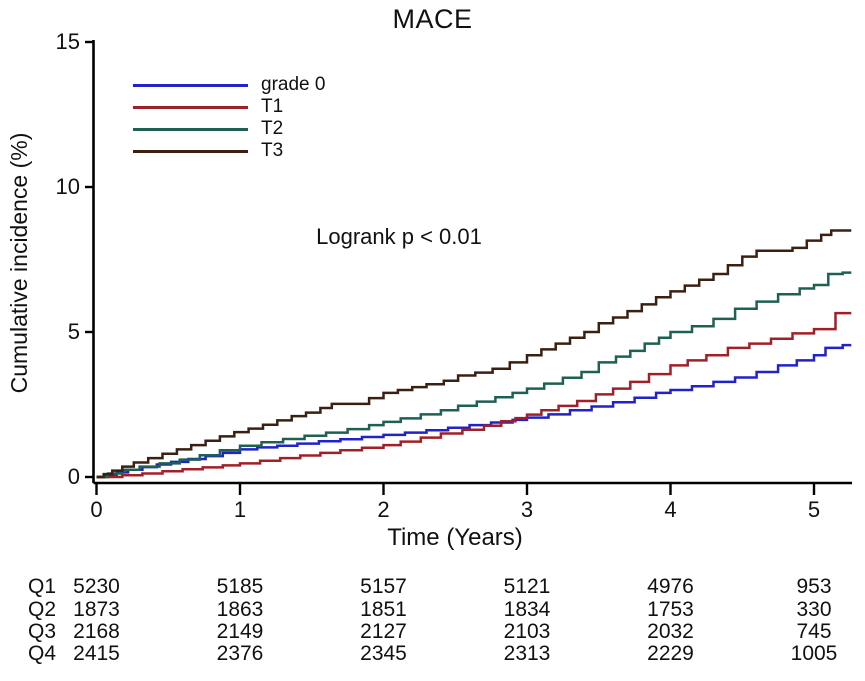 Image resolution: width=865 pixels, height=681 pixels. What do you see at coordinates (293, 84) in the screenshot?
I see `legend-label: grade 0` at bounding box center [293, 84].